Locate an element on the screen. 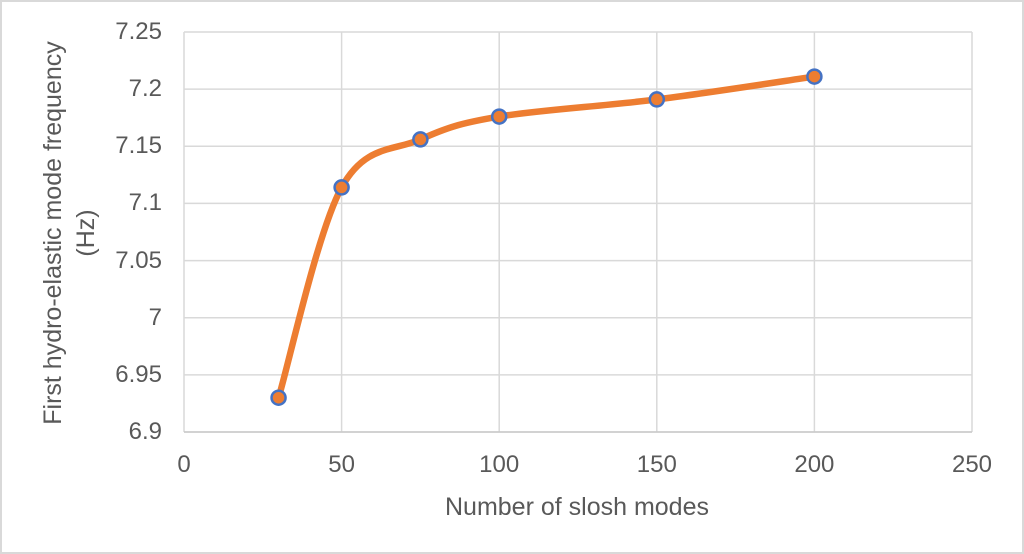  y-tick-label: 6.9 is located at coordinates (145, 431).